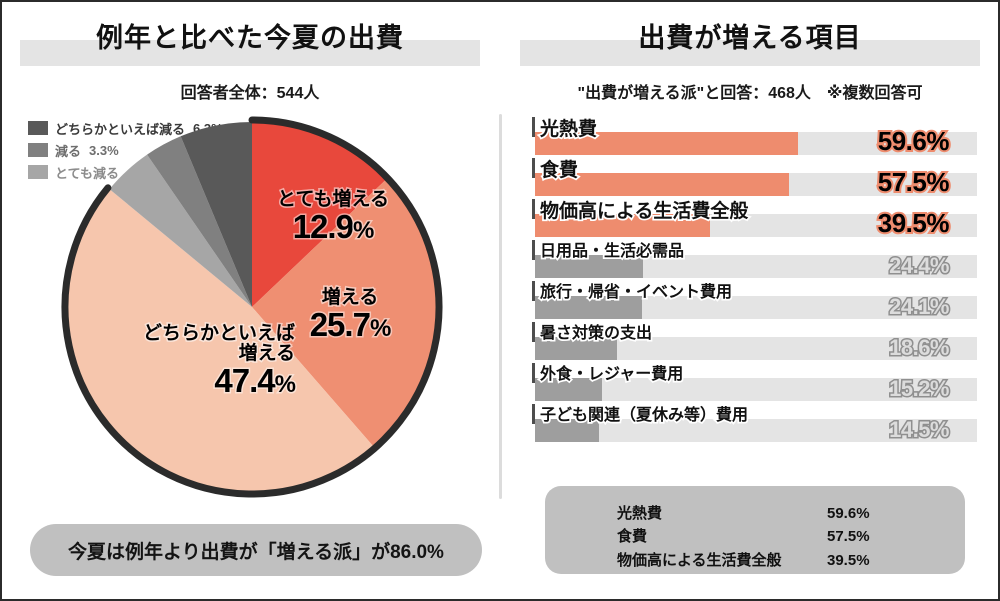 Image resolution: width=1000 pixels, height=601 pixels. I want to click on legend-label: 減る, so click(68, 150).